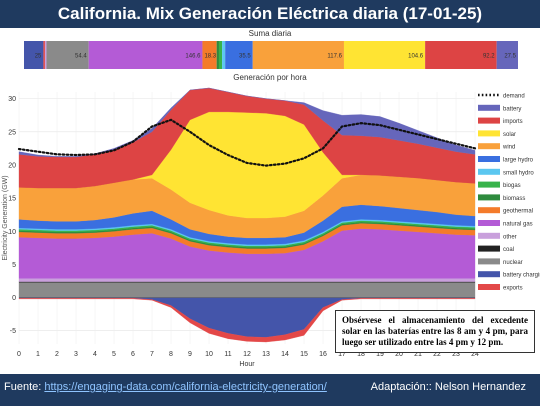 The width and height of the screenshot is (540, 406). I want to click on x-tick-label: 21, so click(418, 354).